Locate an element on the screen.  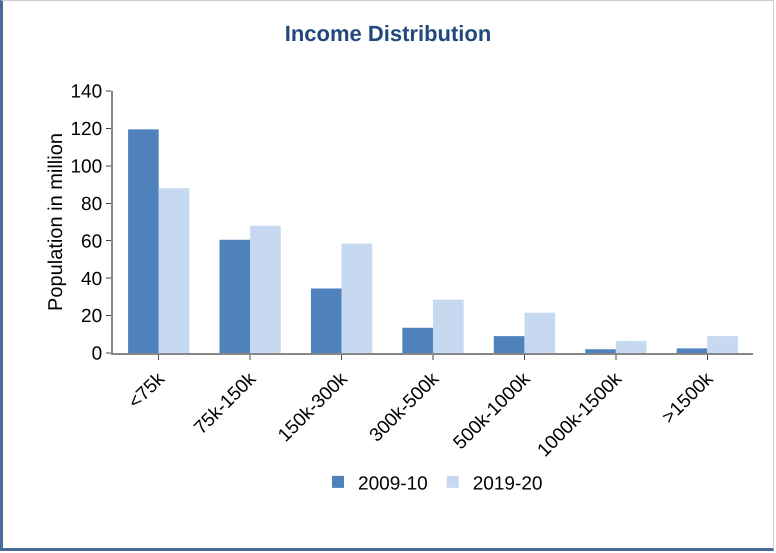
y-tick-label: 140 is located at coordinates (86, 92).